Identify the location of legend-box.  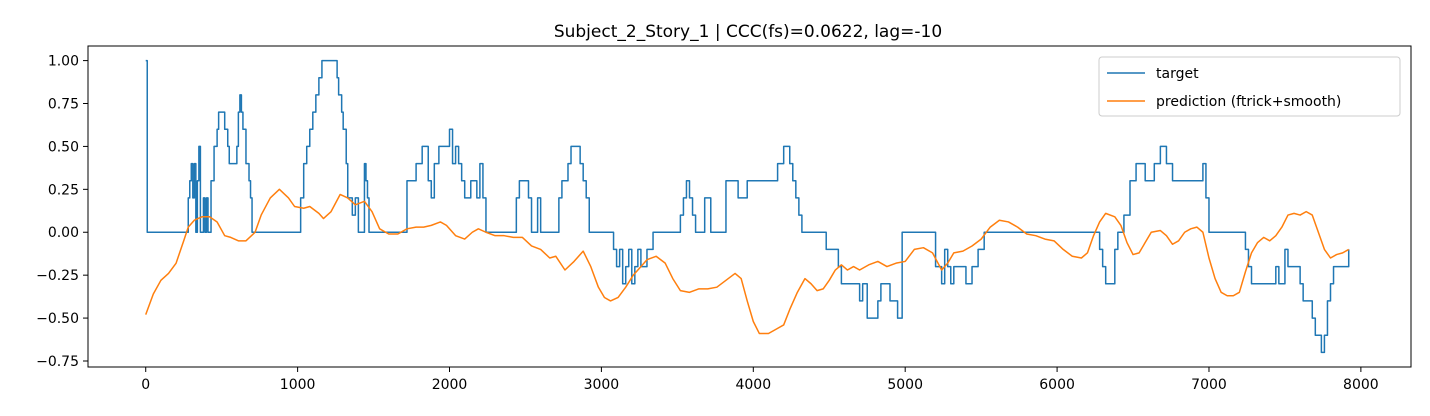
(1249, 86).